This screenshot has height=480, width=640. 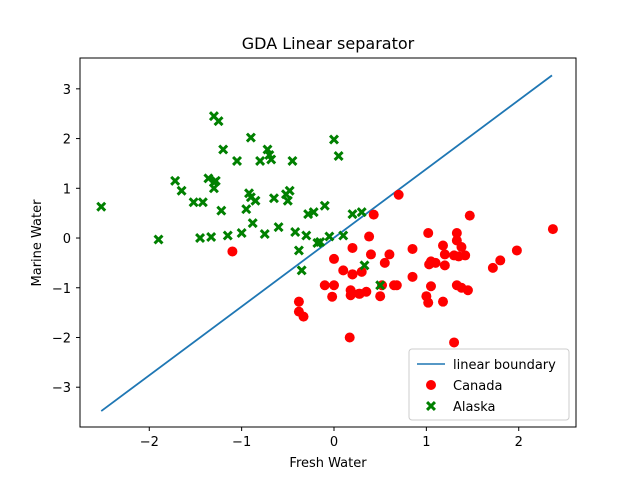 I want to click on x-axis: −2 −1 0 1 2, so click(x=331, y=438).